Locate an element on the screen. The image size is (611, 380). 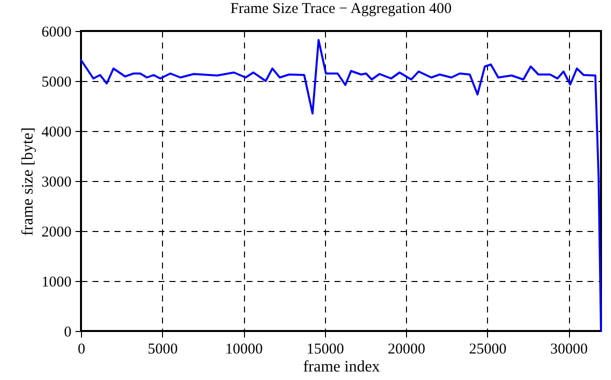
y-tick-label: 0 is located at coordinates (68, 332).